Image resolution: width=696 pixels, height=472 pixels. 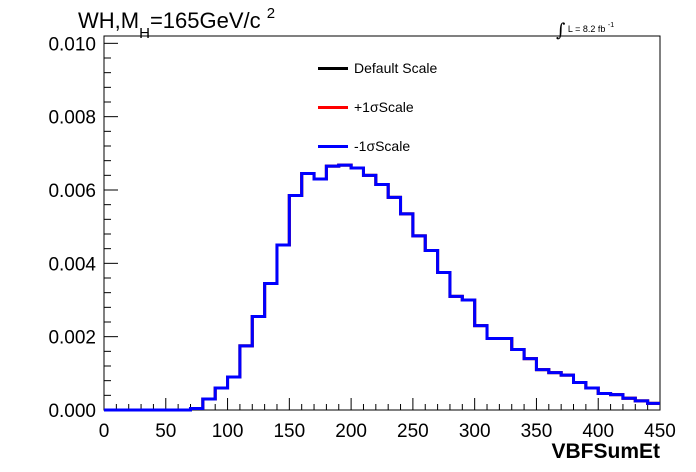 I want to click on x-tick-label: 350, so click(x=537, y=431).